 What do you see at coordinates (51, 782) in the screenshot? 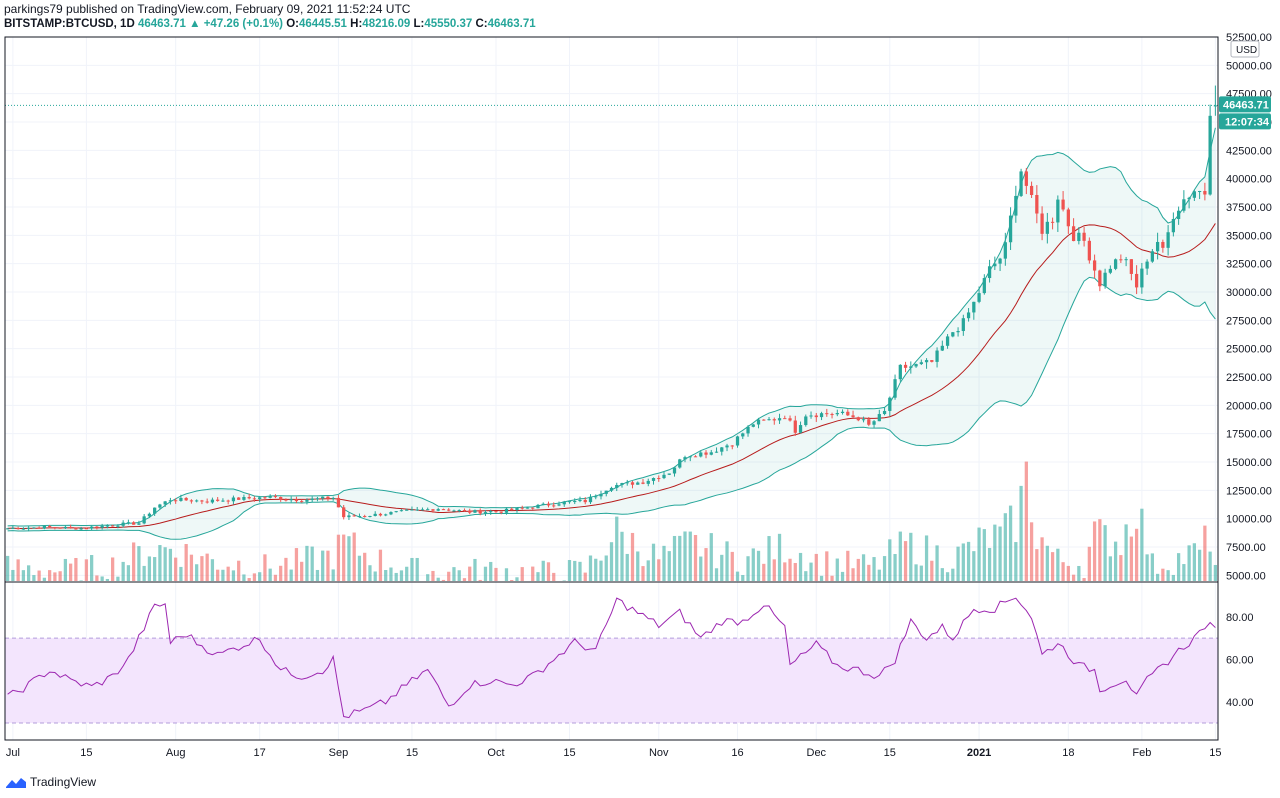
I see `brand-footer: TradingView` at bounding box center [51, 782].